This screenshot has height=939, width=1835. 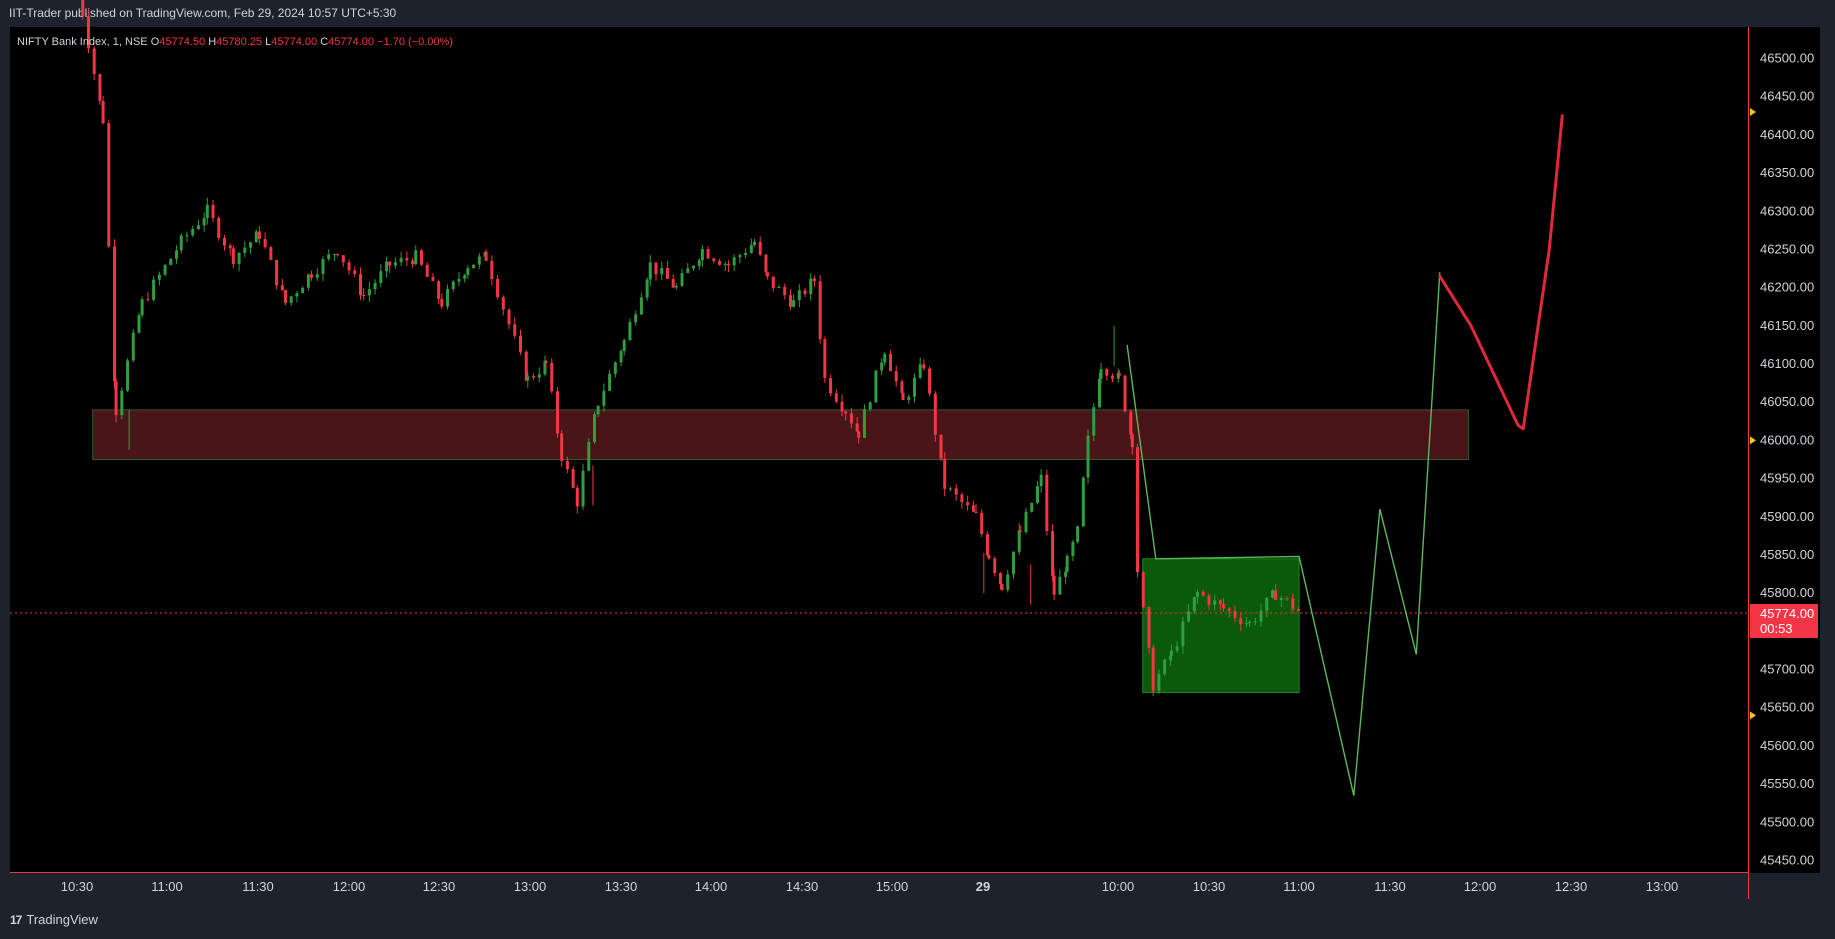 What do you see at coordinates (1753, 440) in the screenshot?
I see `axis-marker-icon` at bounding box center [1753, 440].